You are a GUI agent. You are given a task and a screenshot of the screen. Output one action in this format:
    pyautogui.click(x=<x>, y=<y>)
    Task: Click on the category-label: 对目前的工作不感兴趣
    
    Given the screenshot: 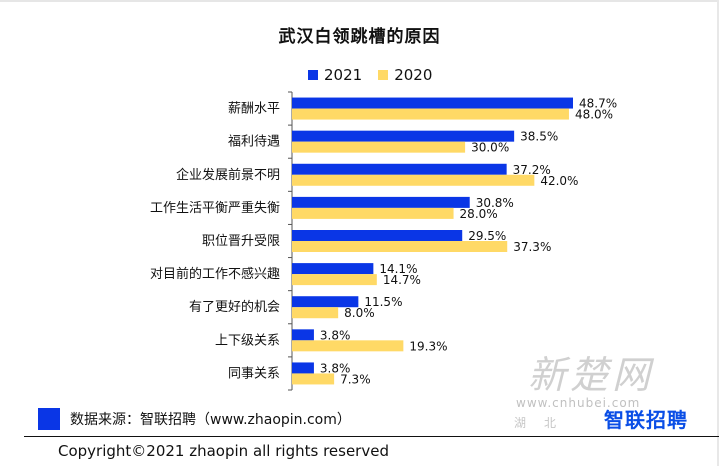 What is the action you would take?
    pyautogui.click(x=215, y=274)
    